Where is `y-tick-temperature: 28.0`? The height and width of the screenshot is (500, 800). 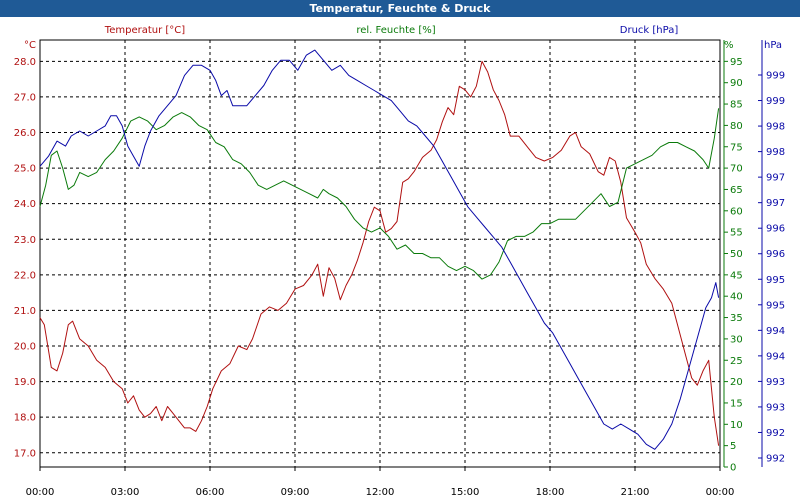 y-tick-temperature: 28.0 is located at coordinates (25, 62).